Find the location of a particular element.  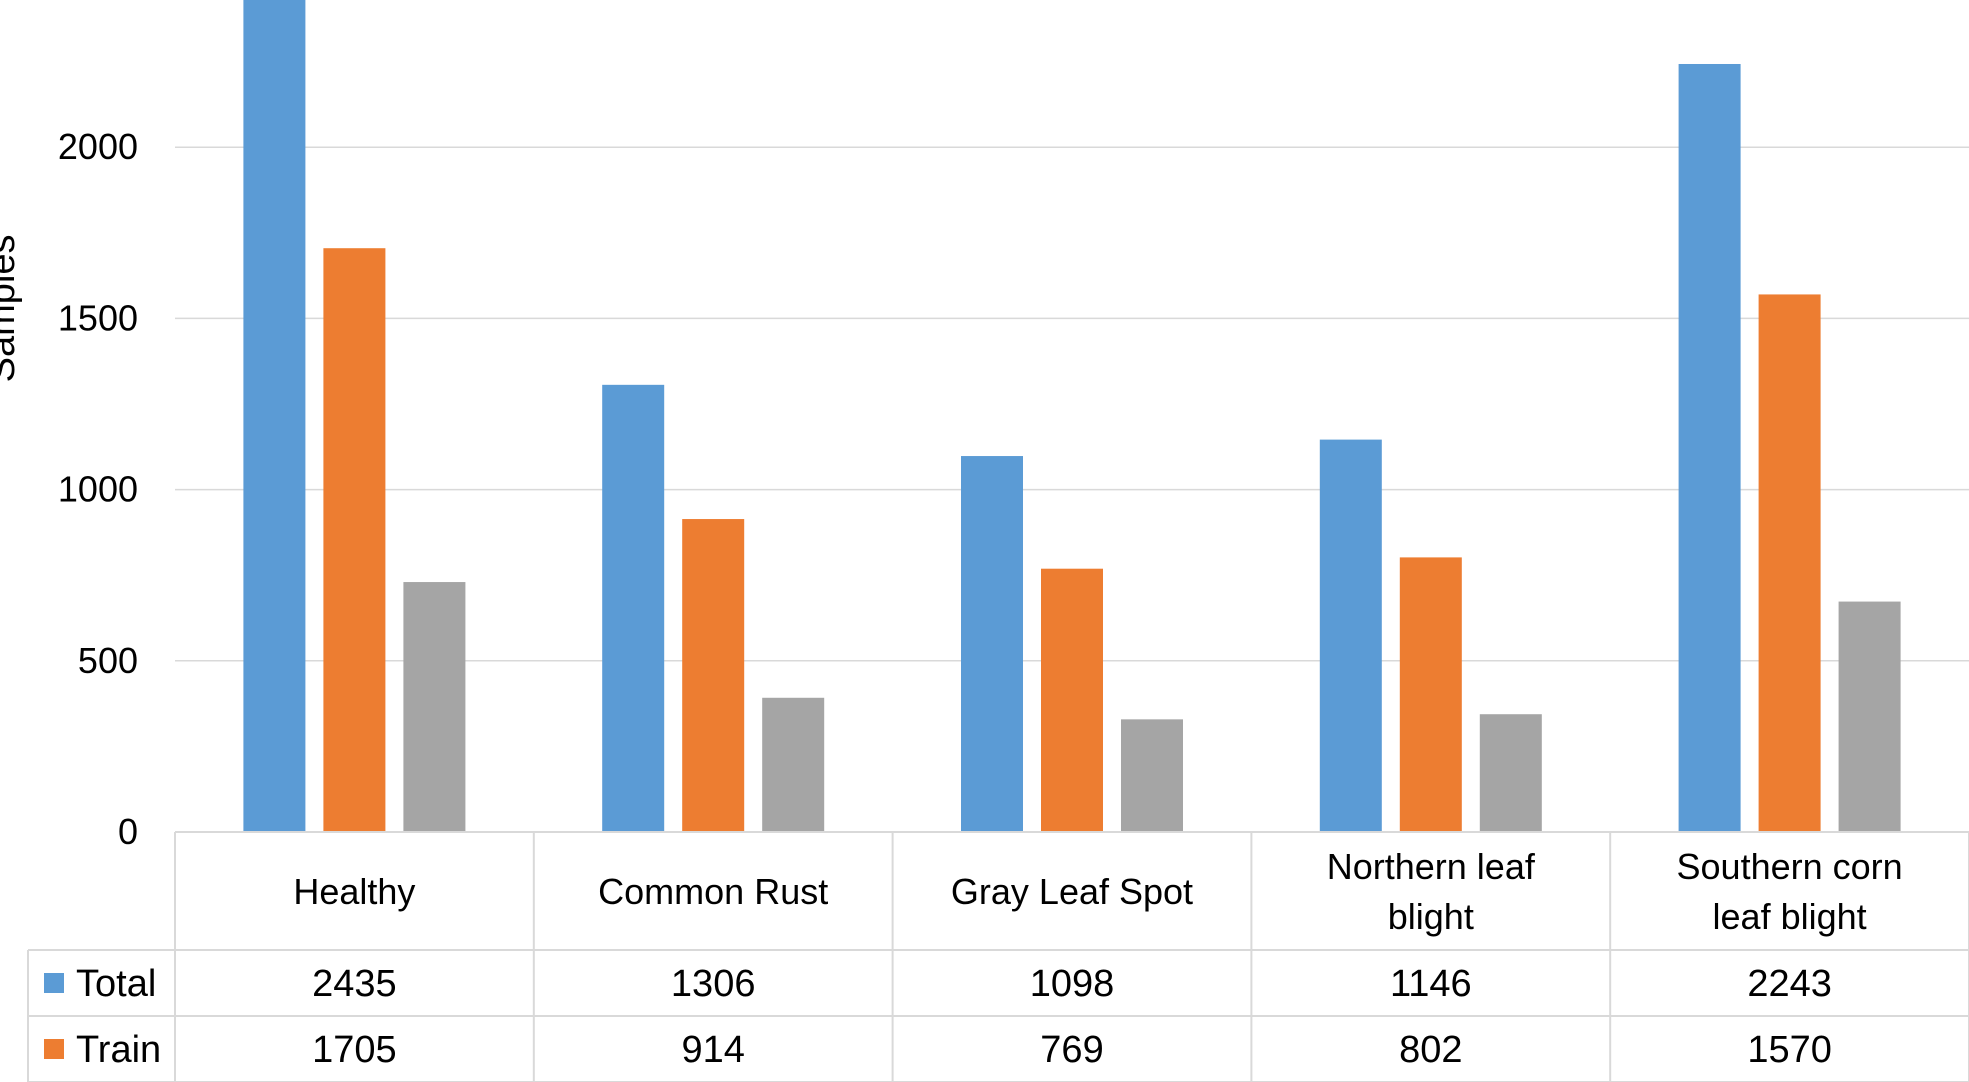

y-tick-label: 1000 is located at coordinates (98, 489).